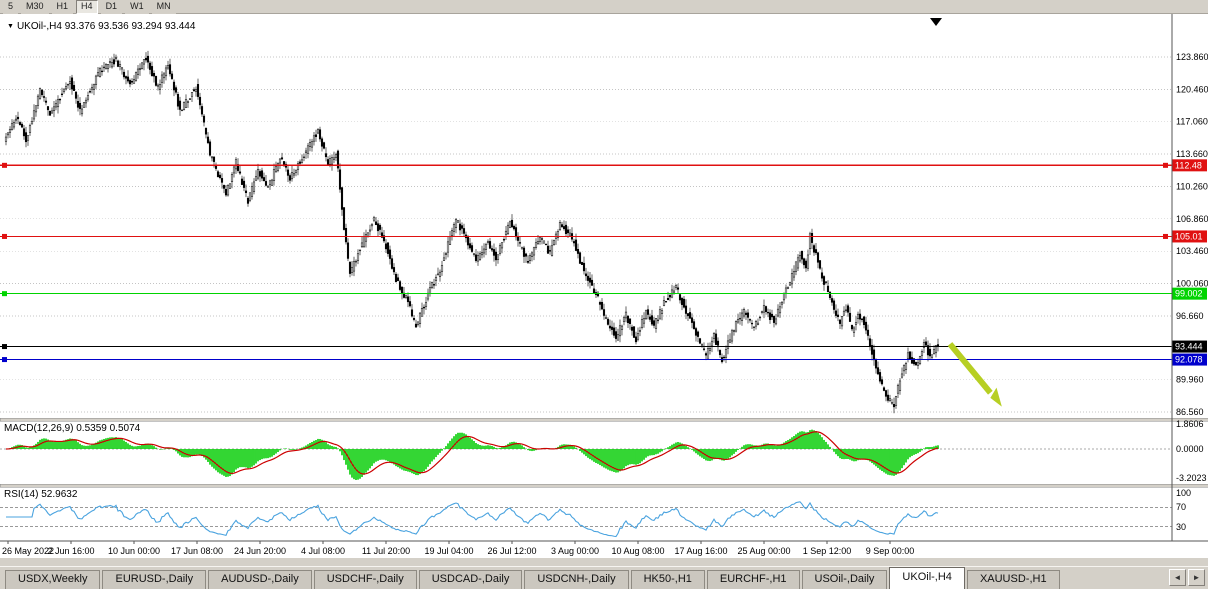 The height and width of the screenshot is (589, 1208). Describe the element at coordinates (449, 542) in the screenshot. I see `date-axis` at that location.